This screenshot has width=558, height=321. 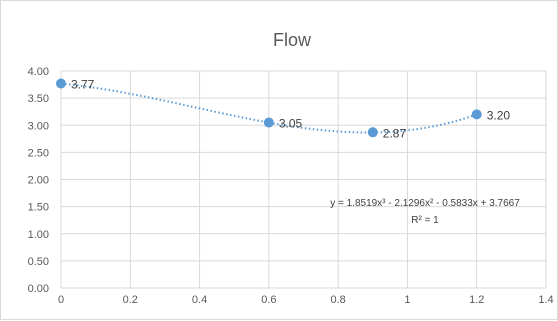 What do you see at coordinates (38, 289) in the screenshot?
I see `y-tick-label: 0.00` at bounding box center [38, 289].